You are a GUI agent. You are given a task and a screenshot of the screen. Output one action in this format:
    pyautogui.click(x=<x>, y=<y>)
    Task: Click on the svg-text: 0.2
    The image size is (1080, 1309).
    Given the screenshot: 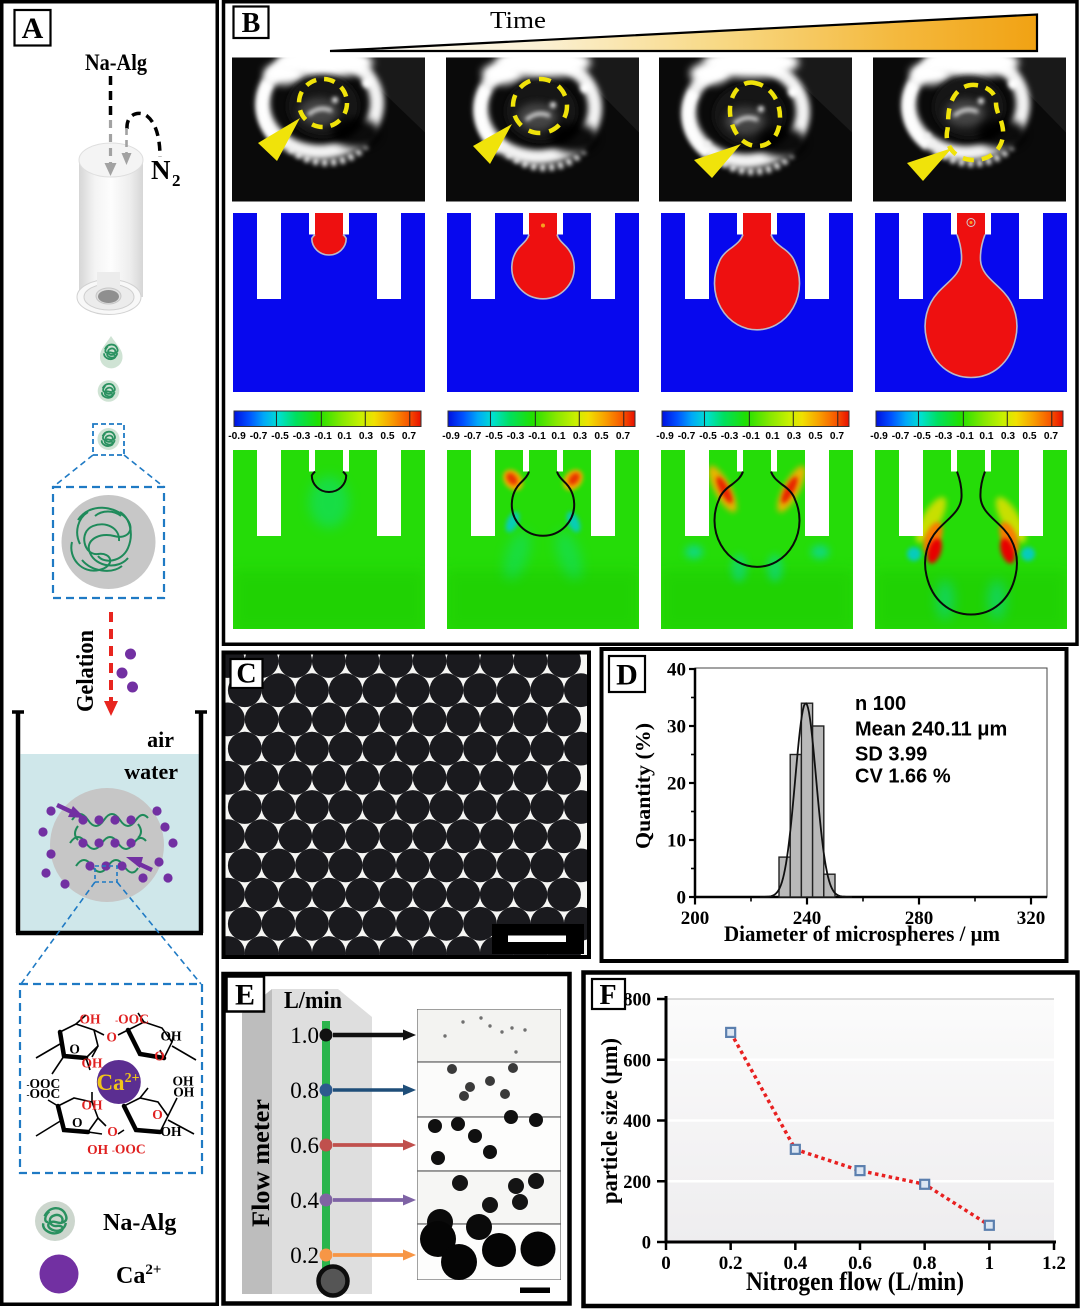 What is the action you would take?
    pyautogui.click(x=731, y=1263)
    